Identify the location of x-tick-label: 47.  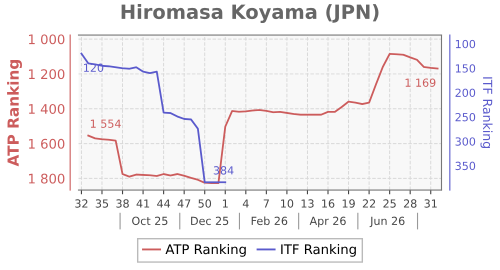
(184, 203).